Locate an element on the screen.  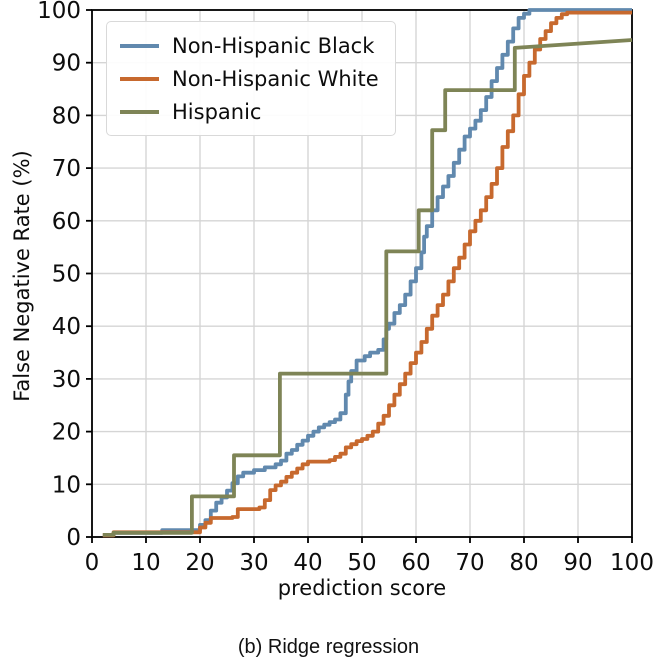
x-tick-label: 10 is located at coordinates (145, 563).